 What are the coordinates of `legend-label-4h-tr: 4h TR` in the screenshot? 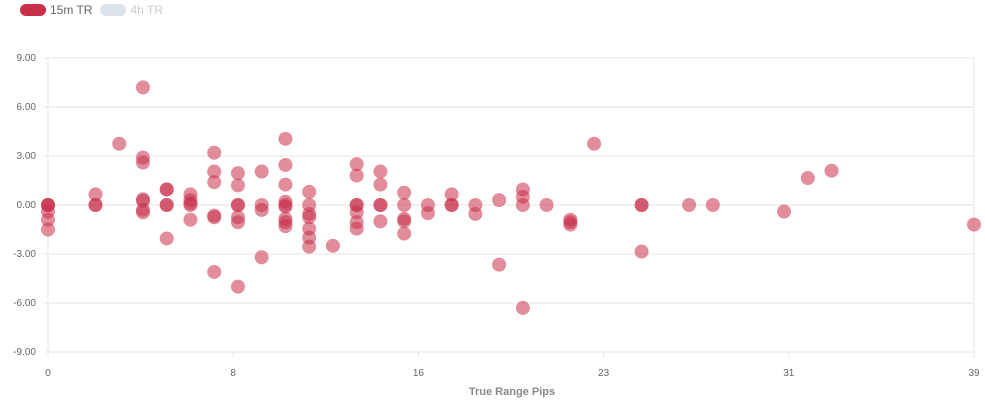 It's located at (146, 10).